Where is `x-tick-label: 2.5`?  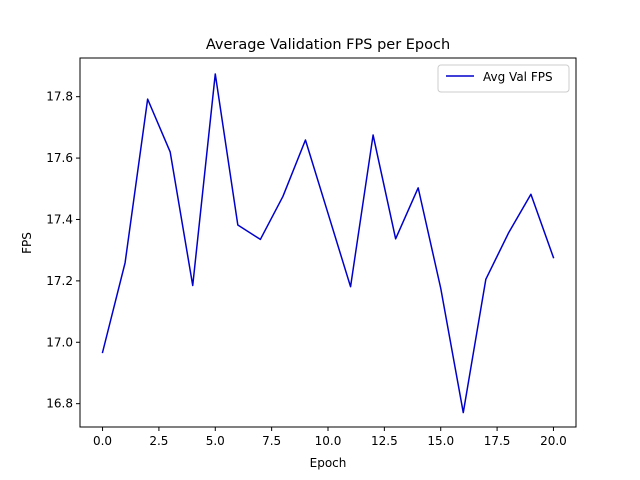 x-tick-label: 2.5 is located at coordinates (158, 441).